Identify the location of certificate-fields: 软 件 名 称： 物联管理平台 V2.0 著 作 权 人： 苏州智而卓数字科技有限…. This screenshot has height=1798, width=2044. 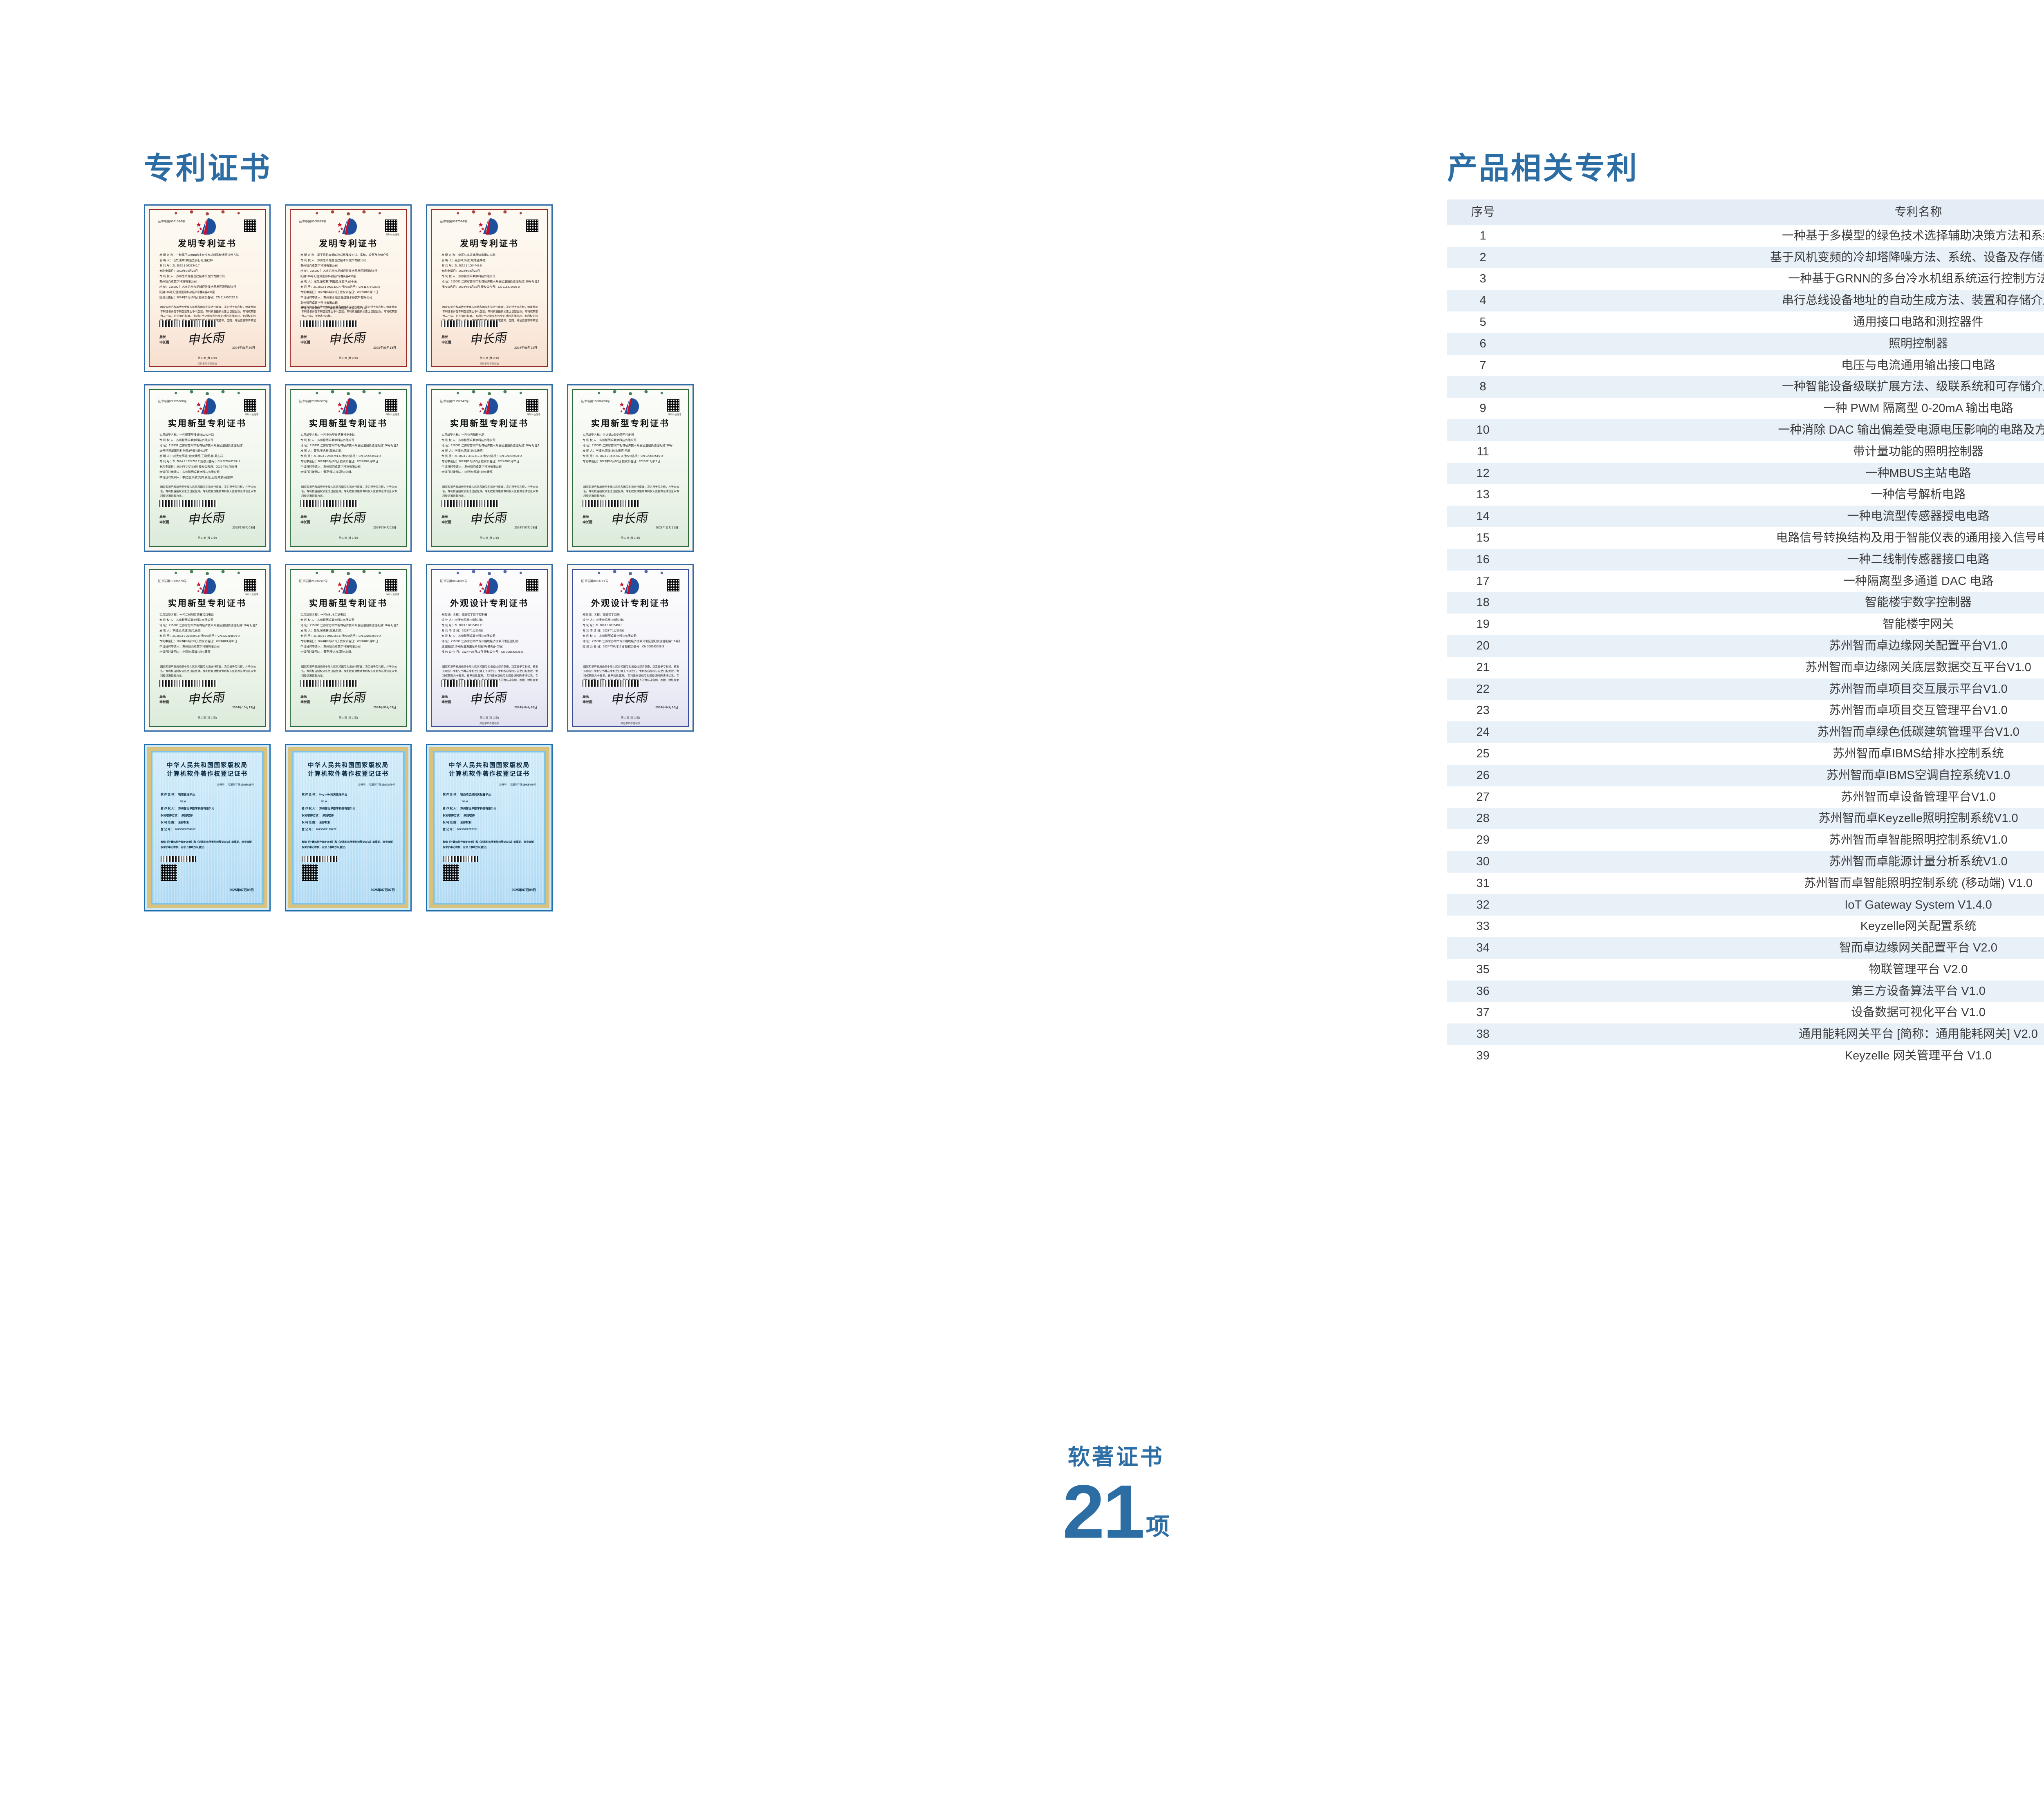
(208, 812).